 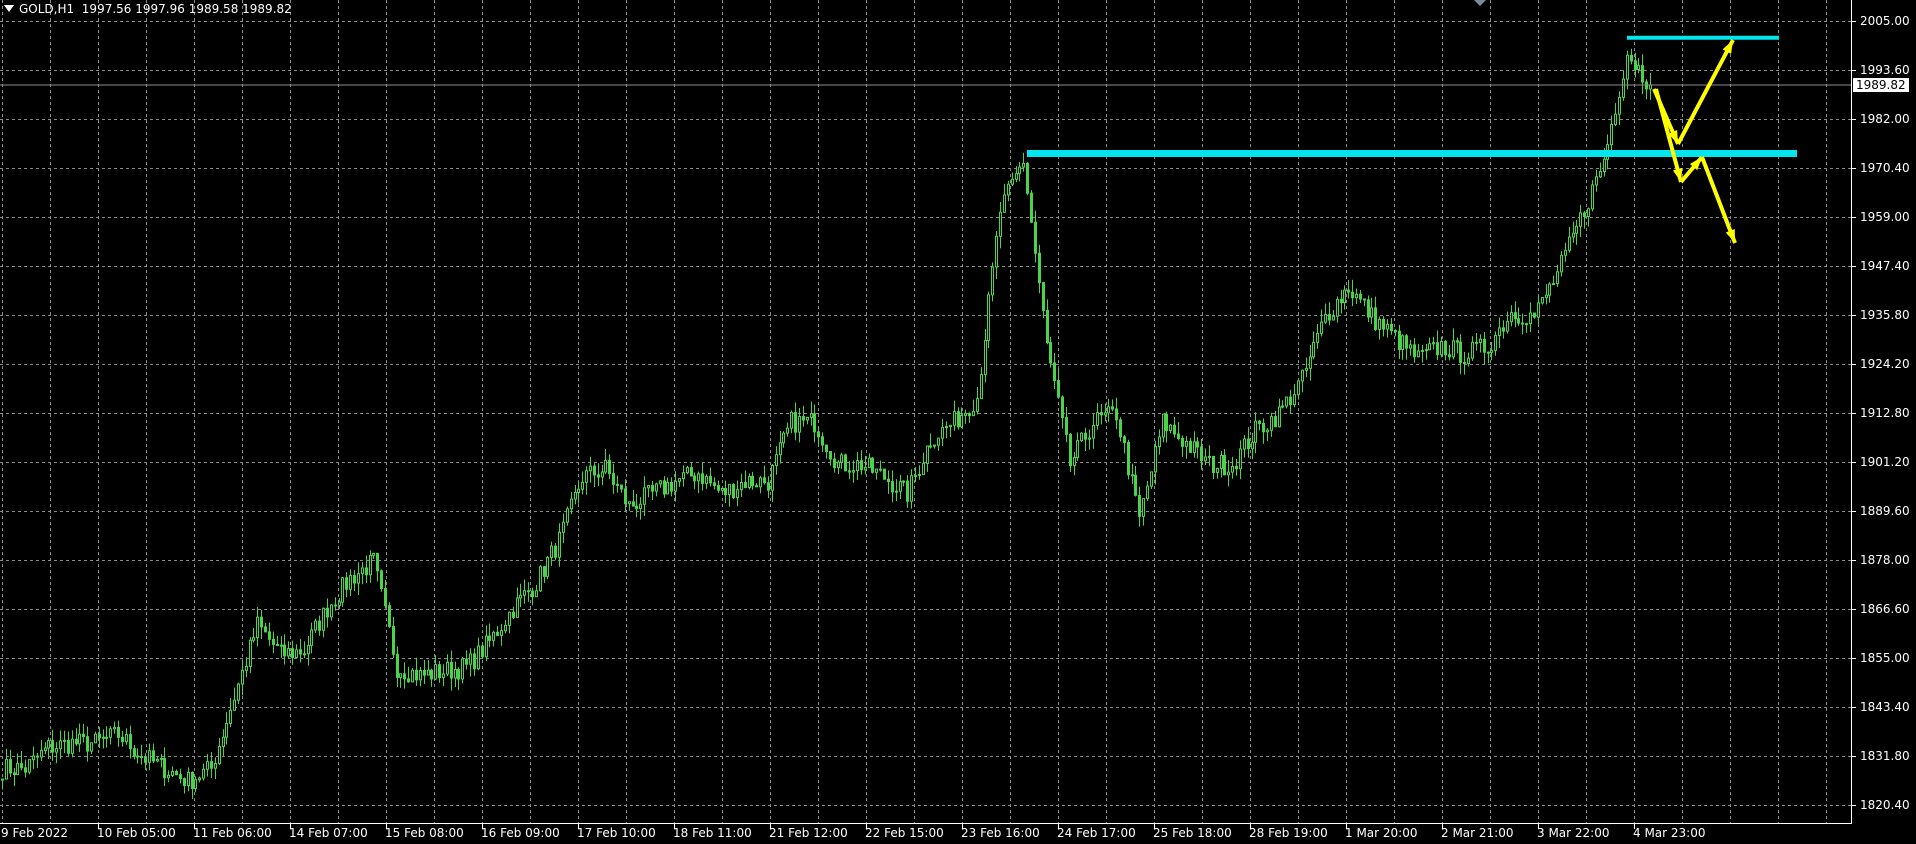 What do you see at coordinates (712, 833) in the screenshot?
I see `x-tick-label: 18 Feb 11:00` at bounding box center [712, 833].